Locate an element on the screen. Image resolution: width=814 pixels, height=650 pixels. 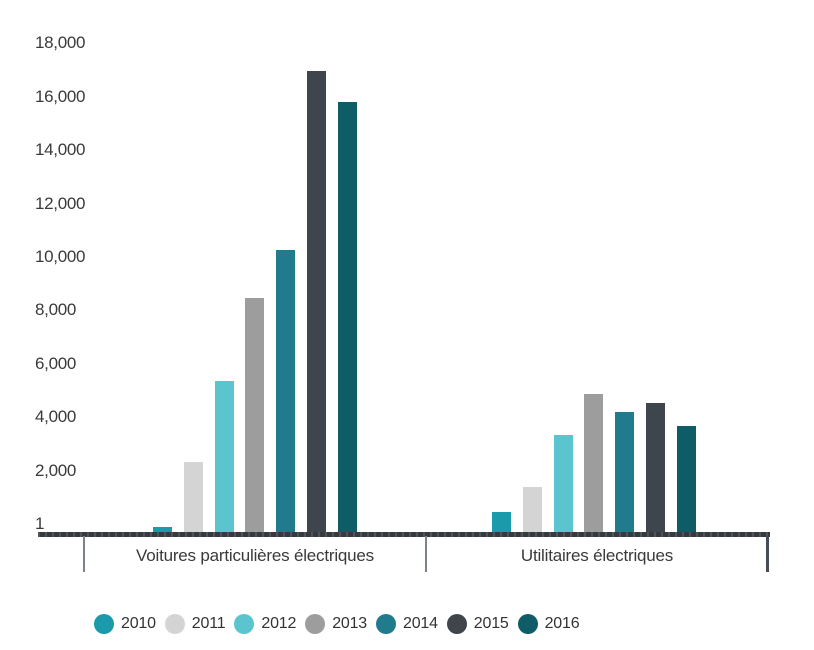
legend-item-2014: 2014 is located at coordinates (407, 624).